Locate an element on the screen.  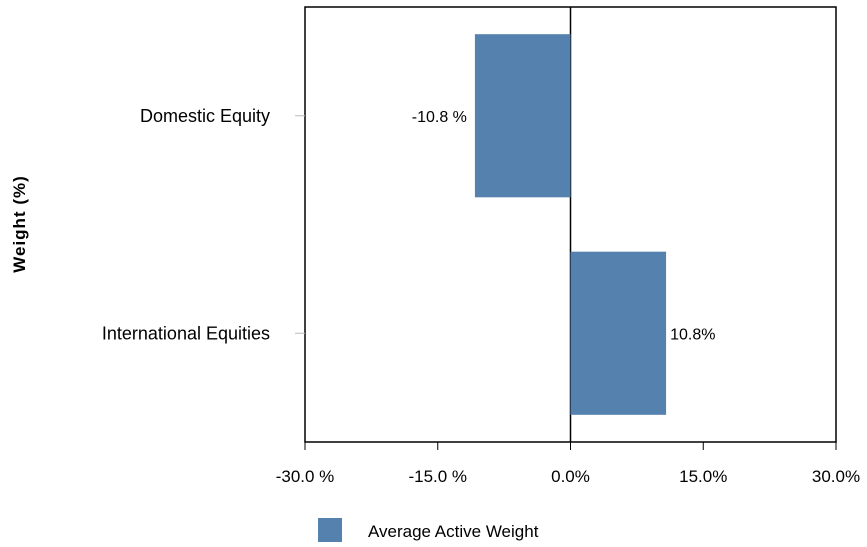
legend-swatch is located at coordinates (330, 530).